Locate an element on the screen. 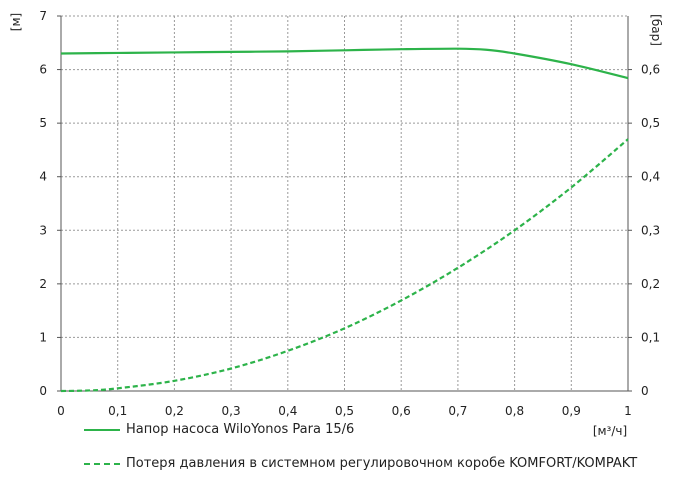 The image size is (682, 486). y-right-tick-label: 0,1 is located at coordinates (650, 337).